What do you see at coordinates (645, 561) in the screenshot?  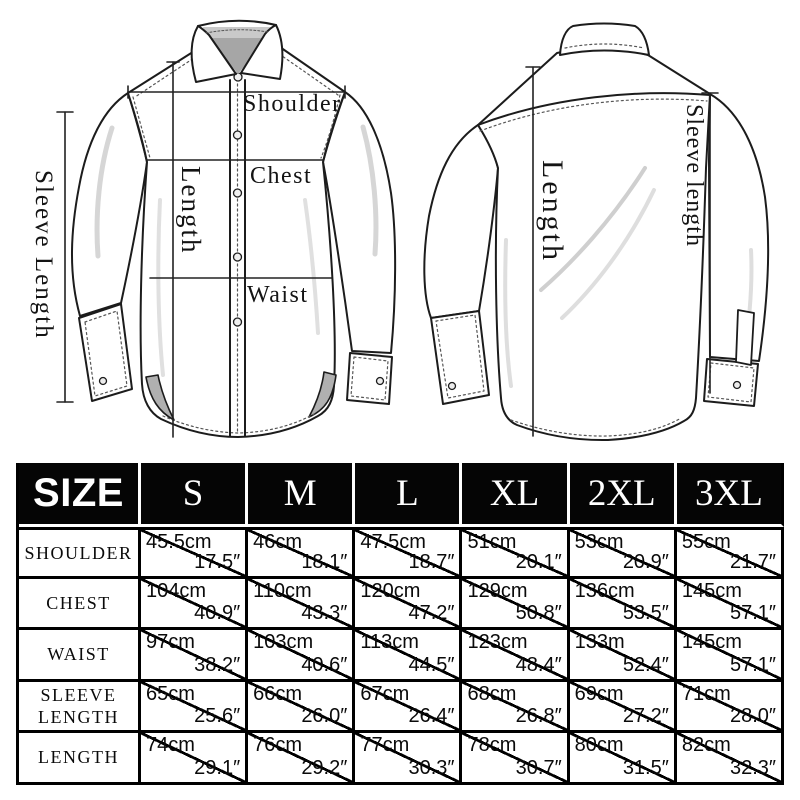 I see `inch-value: 20.9″` at bounding box center [645, 561].